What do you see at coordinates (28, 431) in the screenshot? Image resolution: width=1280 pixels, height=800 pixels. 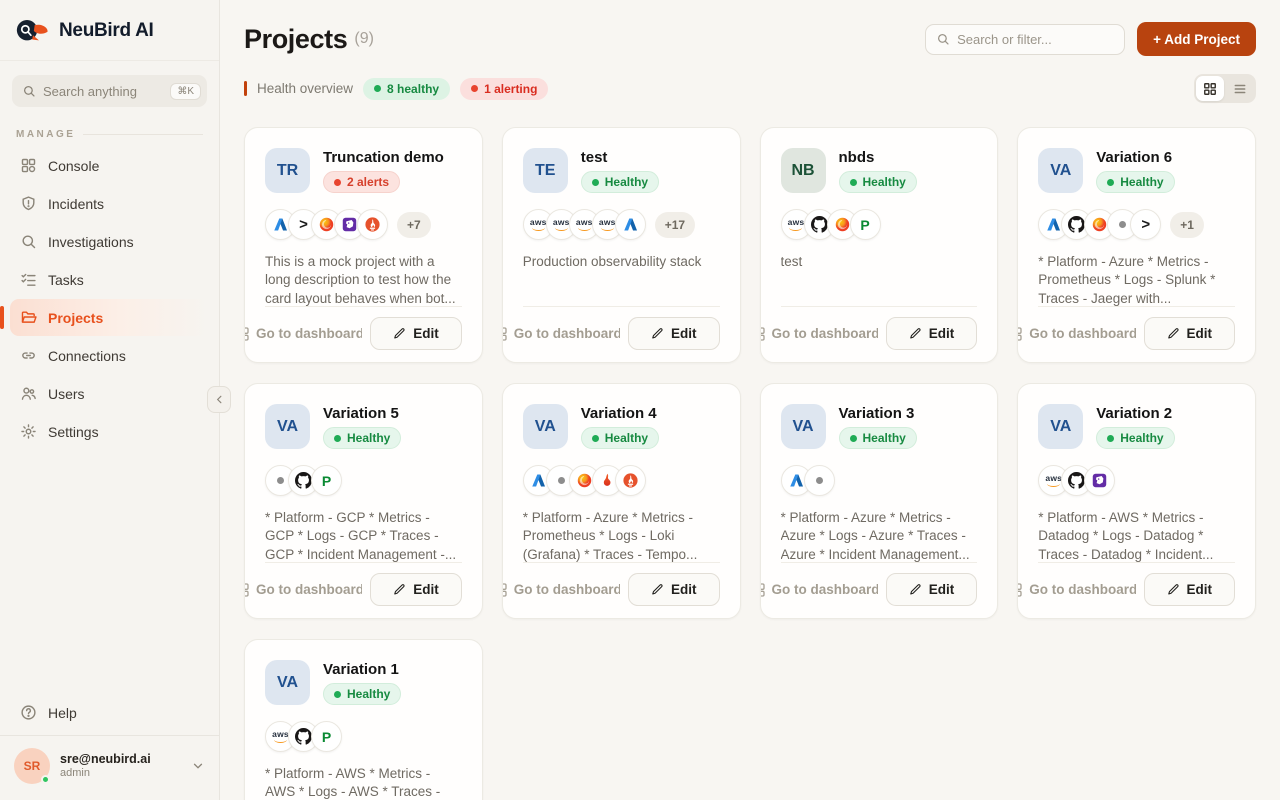 I see `gear-icon` at bounding box center [28, 431].